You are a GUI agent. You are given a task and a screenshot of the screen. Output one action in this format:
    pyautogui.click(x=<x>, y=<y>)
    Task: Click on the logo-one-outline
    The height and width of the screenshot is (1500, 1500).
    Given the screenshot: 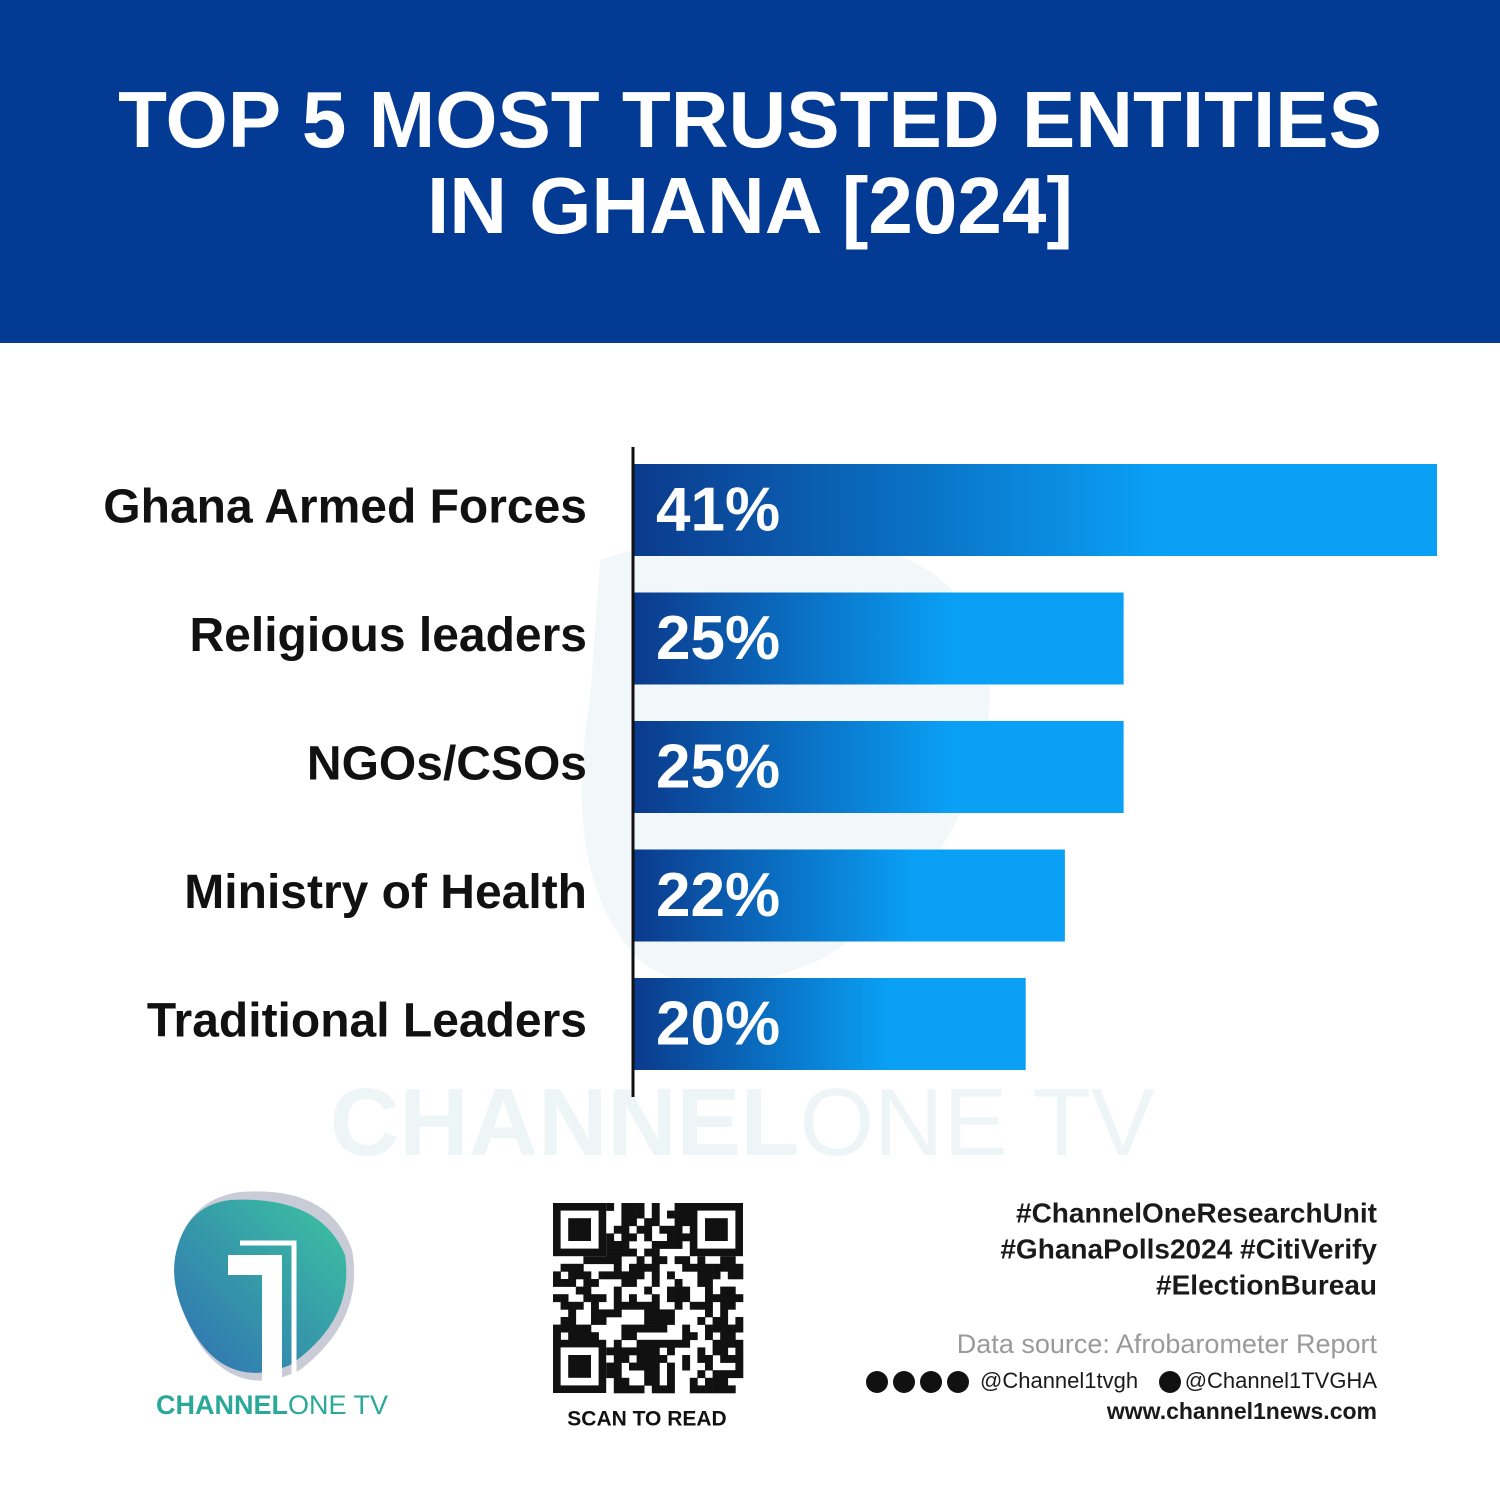 What is the action you would take?
    pyautogui.click(x=268, y=1312)
    